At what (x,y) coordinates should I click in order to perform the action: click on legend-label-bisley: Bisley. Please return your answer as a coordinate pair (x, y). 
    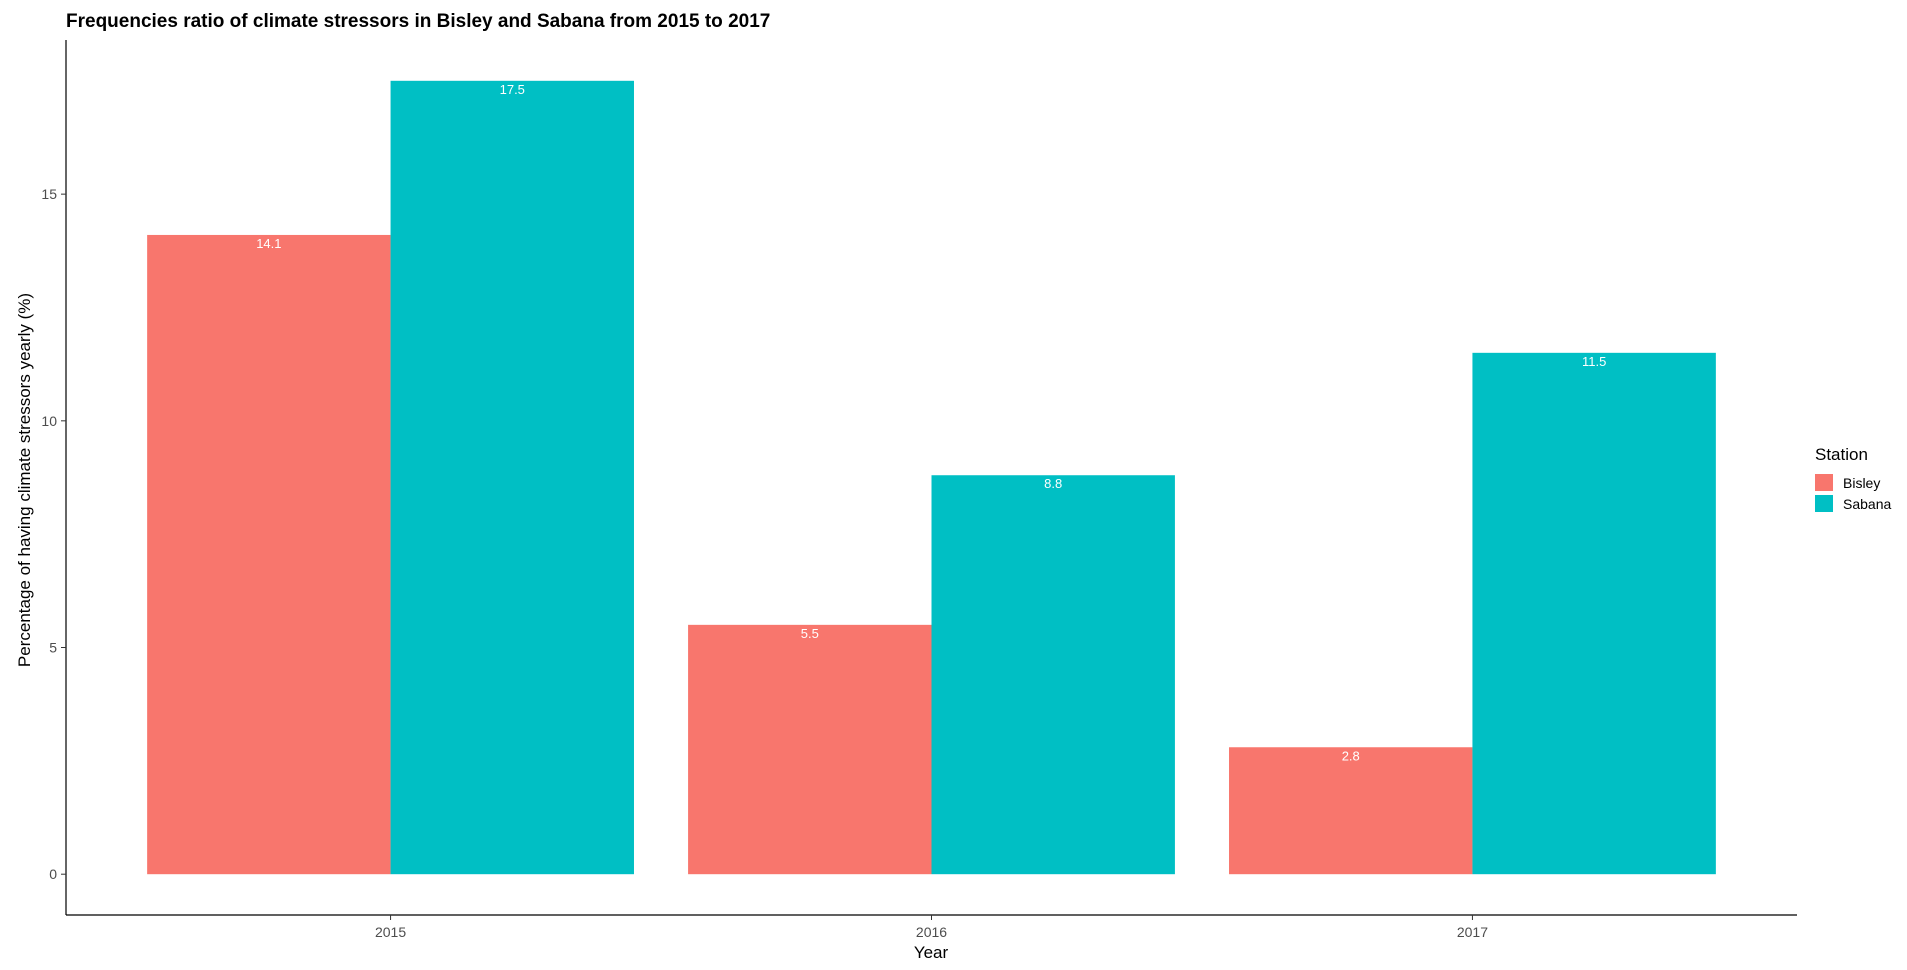
    Looking at the image, I should click on (1861, 483).